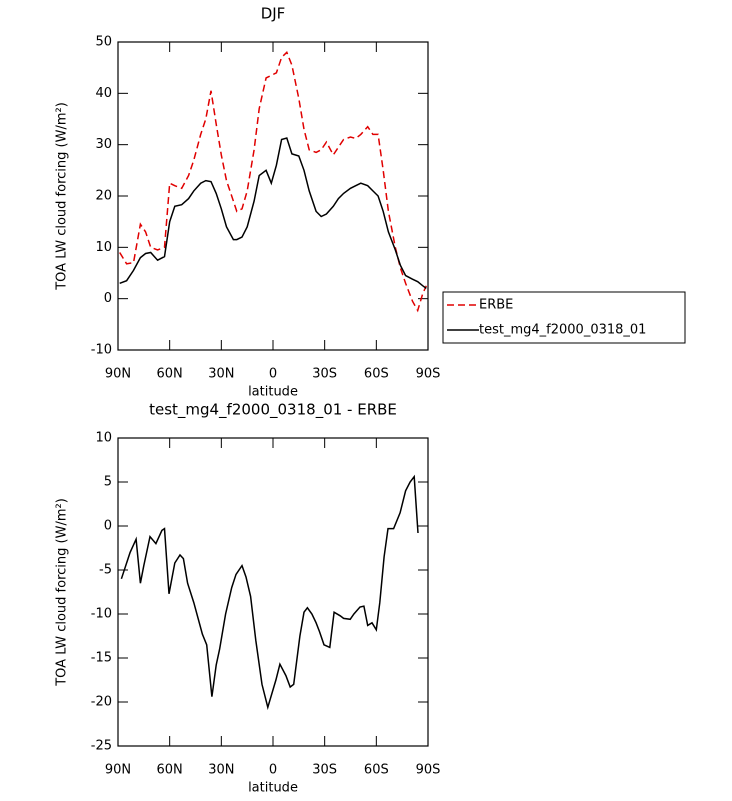 Image resolution: width=732 pixels, height=801 pixels. What do you see at coordinates (101, 702) in the screenshot?
I see `y-tick-label: -20` at bounding box center [101, 702].